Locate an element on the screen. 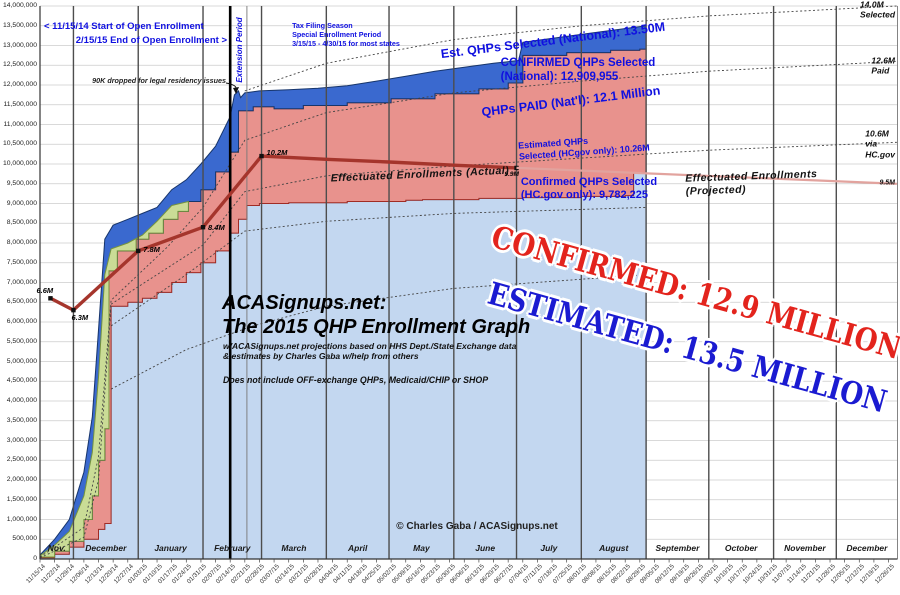 The width and height of the screenshot is (900, 595). area-early-estimate-band is located at coordinates (114, 379).